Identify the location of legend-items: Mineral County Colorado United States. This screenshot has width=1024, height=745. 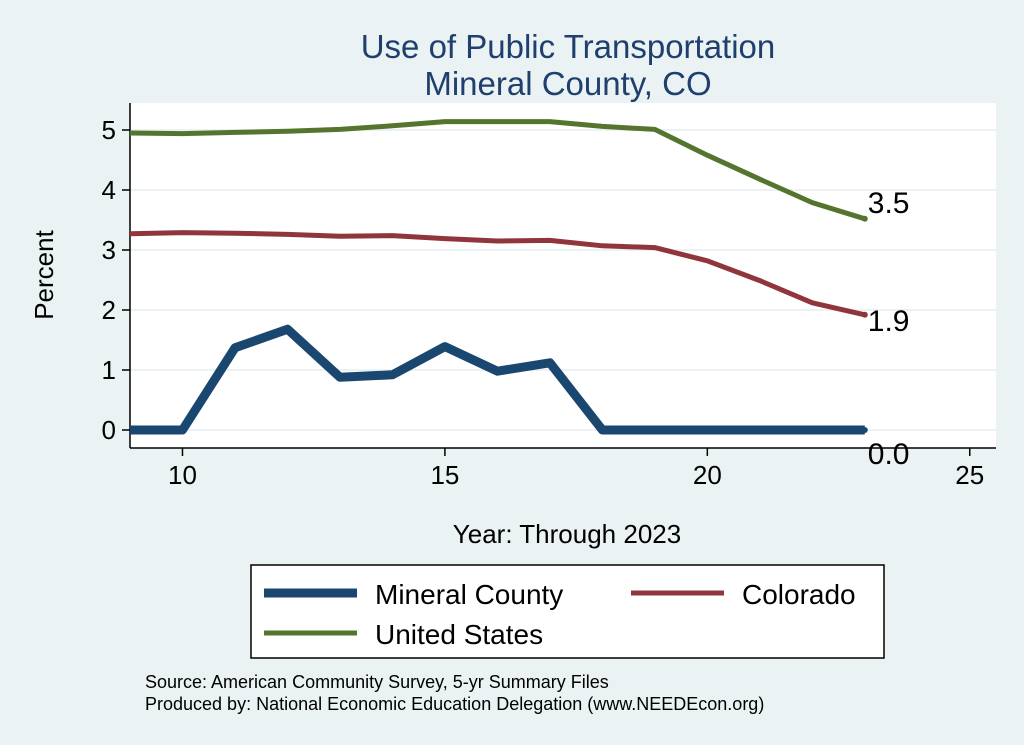
(560, 614).